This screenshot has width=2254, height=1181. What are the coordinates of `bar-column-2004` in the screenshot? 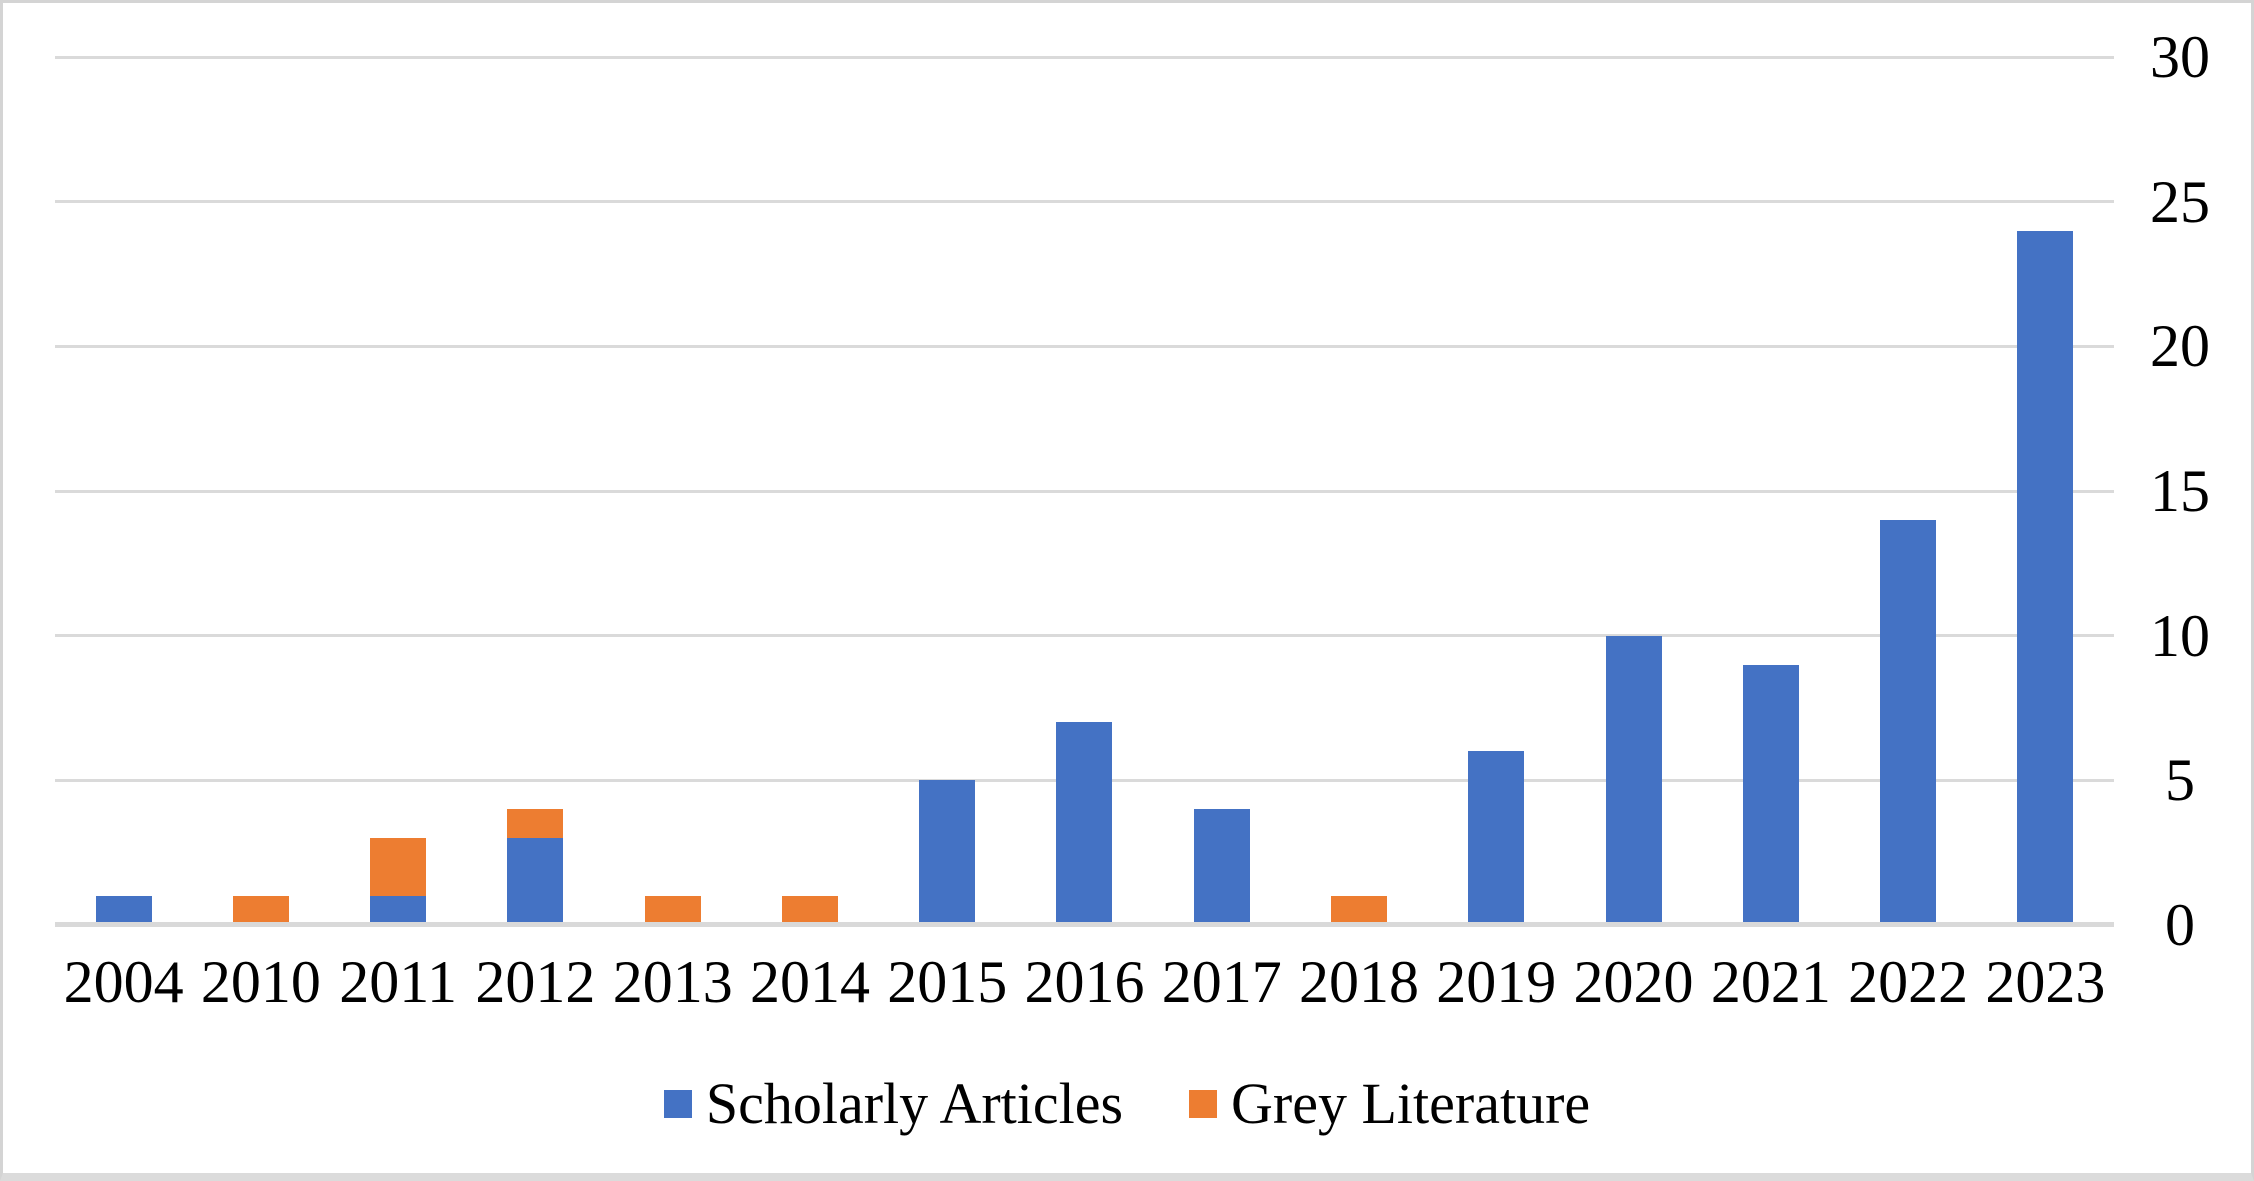 It's located at (123, 491).